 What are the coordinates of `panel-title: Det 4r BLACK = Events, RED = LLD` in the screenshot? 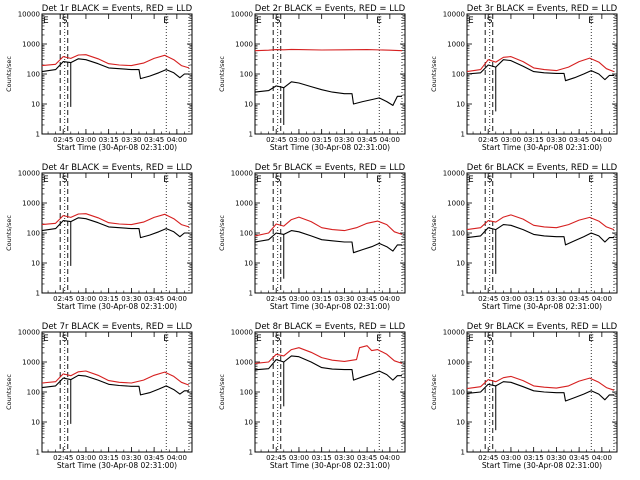 It's located at (117, 168).